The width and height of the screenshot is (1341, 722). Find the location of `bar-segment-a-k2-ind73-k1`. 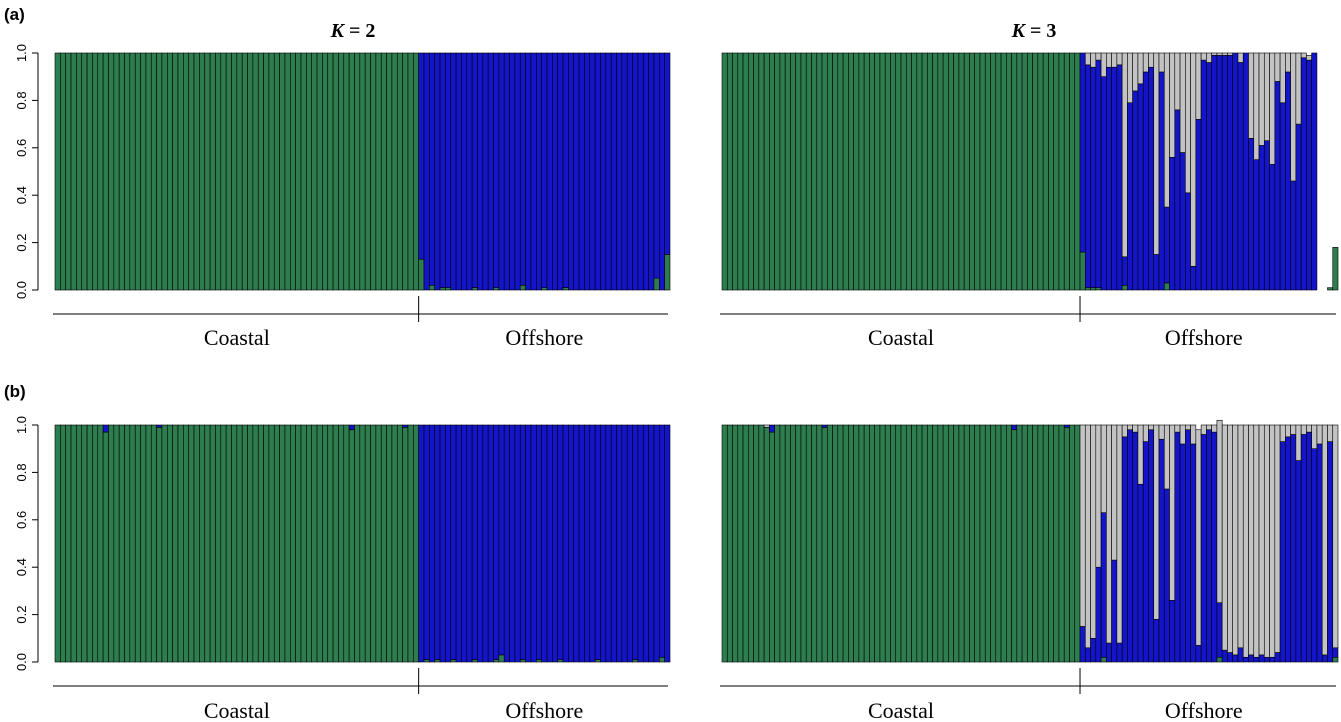

bar-segment-a-k2-ind73-k1 is located at coordinates (442, 289).